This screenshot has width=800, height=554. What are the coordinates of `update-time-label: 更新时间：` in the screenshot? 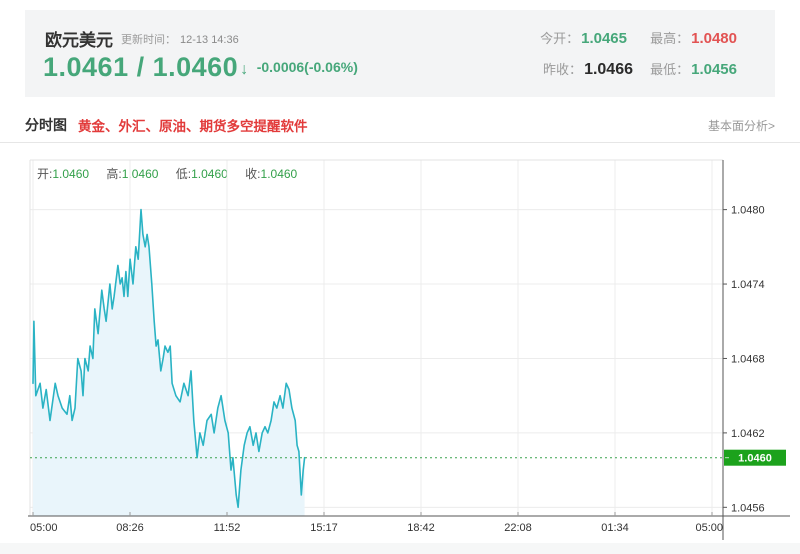 It's located at (148, 40).